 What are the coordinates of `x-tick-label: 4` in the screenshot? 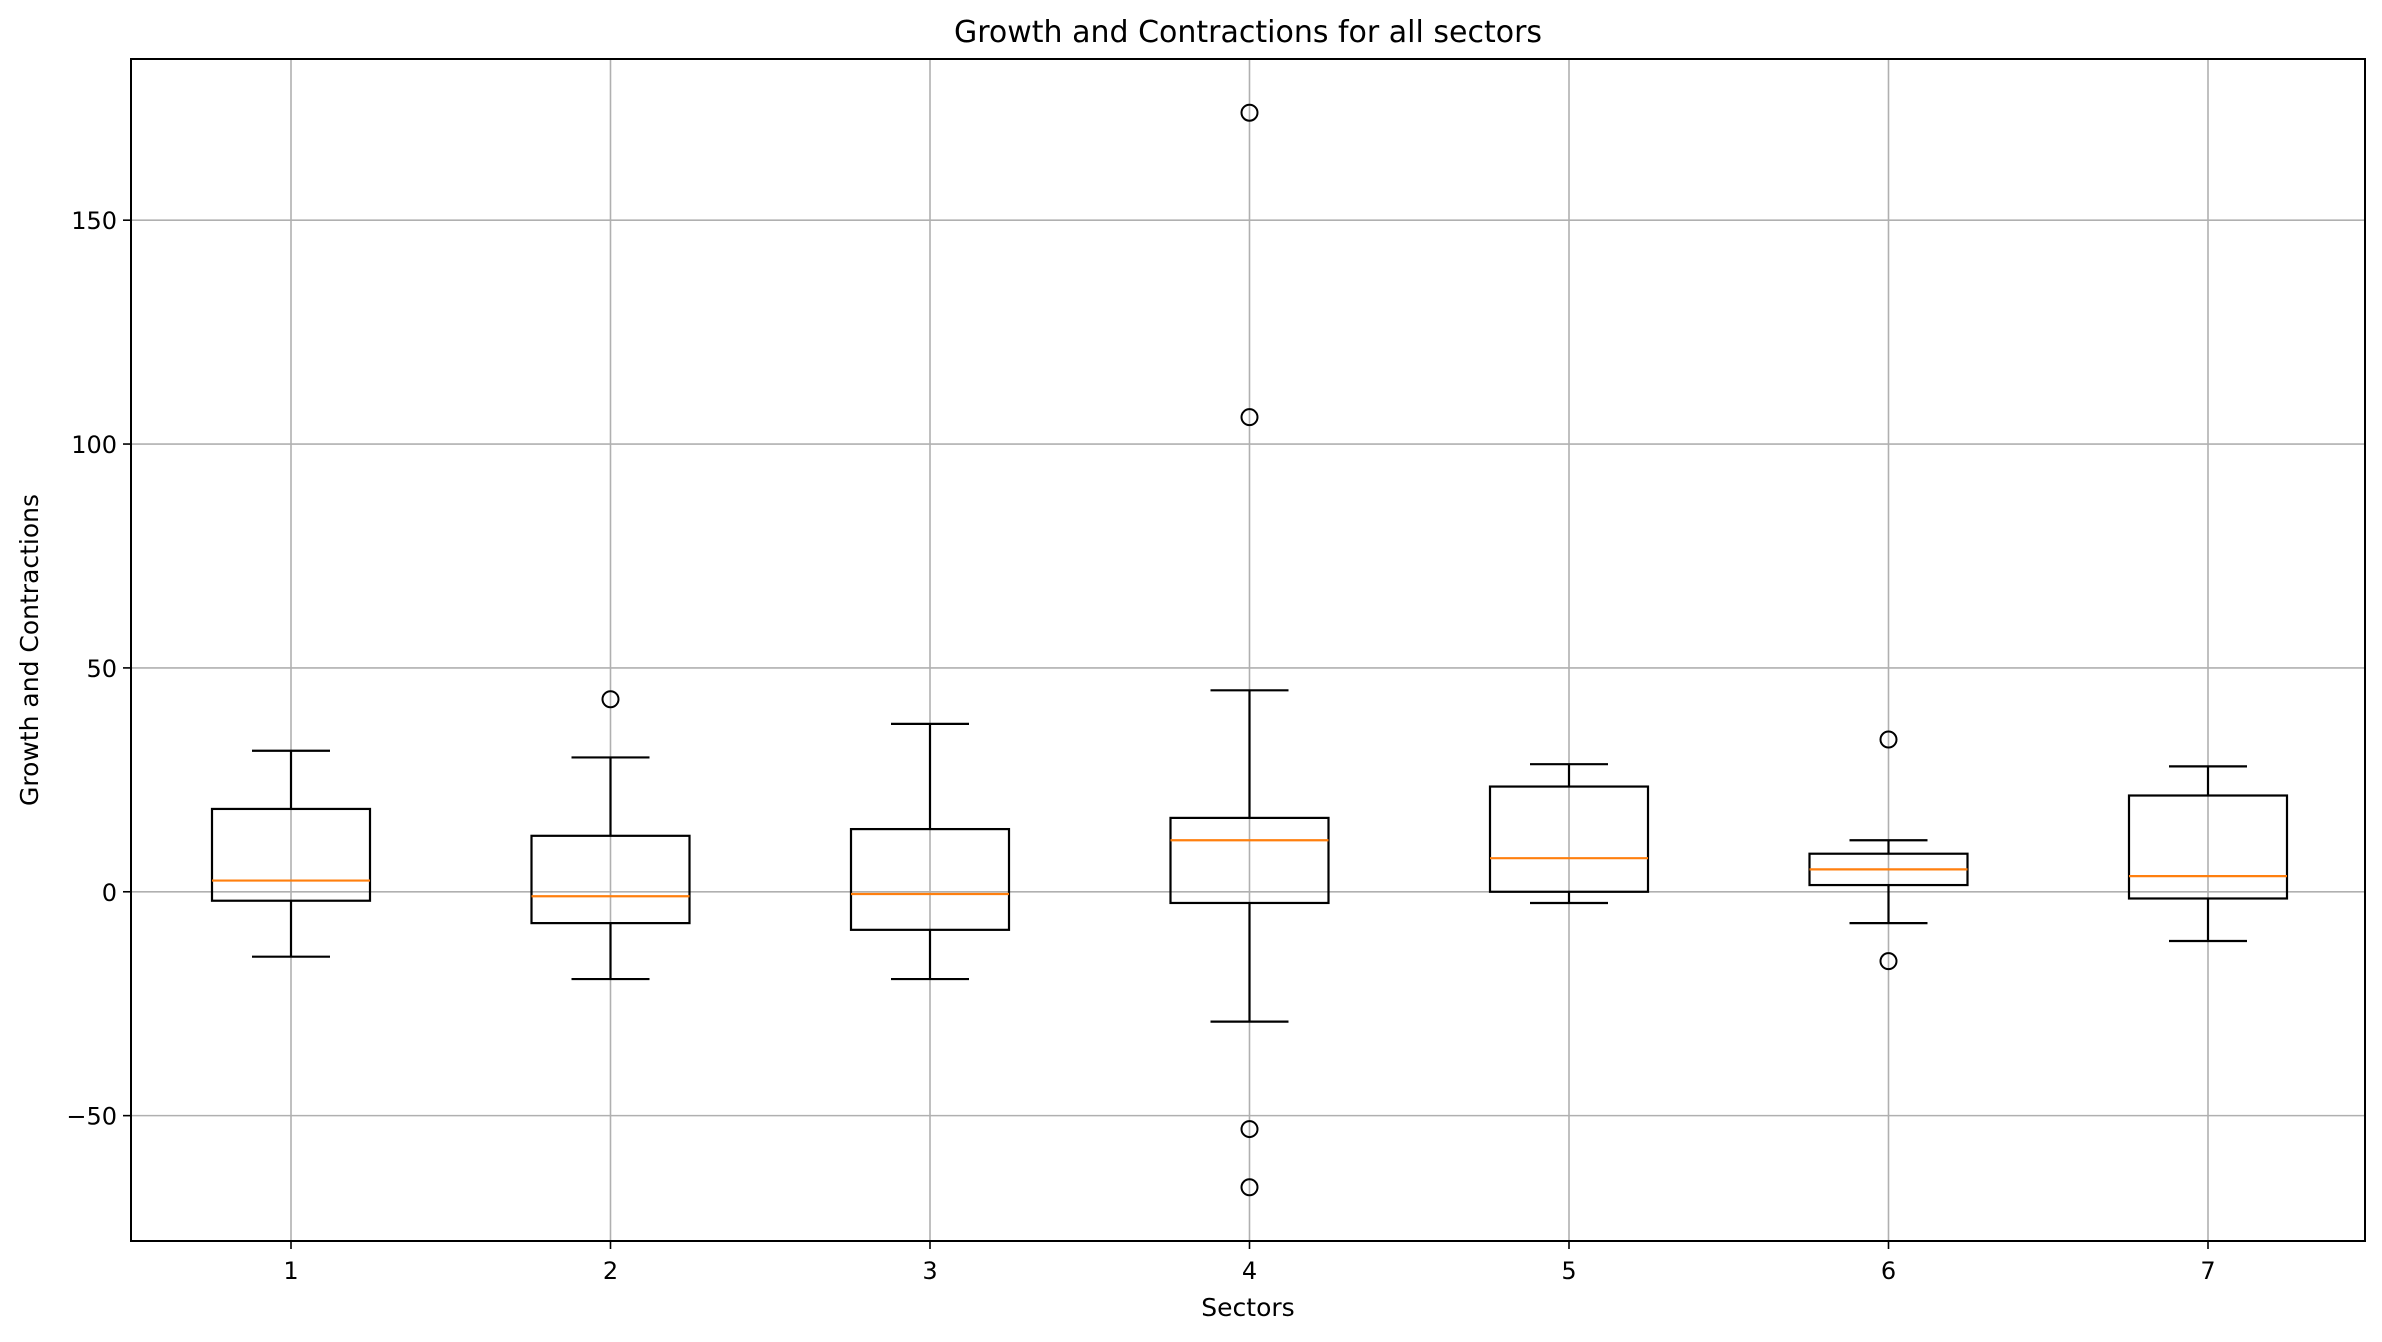 It's located at (1249, 1271).